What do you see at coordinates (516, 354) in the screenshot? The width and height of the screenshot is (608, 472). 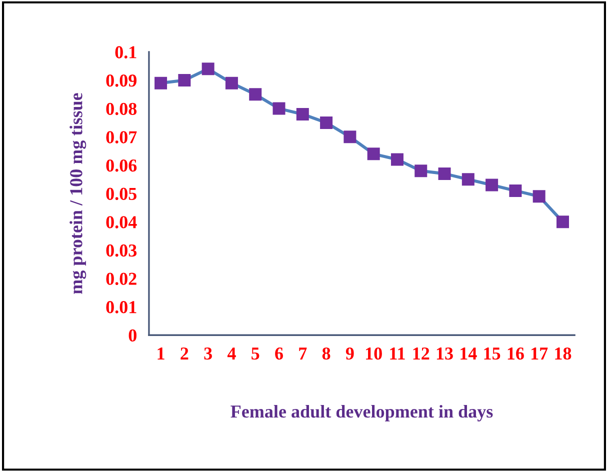 I see `x-tick-label: 16` at bounding box center [516, 354].